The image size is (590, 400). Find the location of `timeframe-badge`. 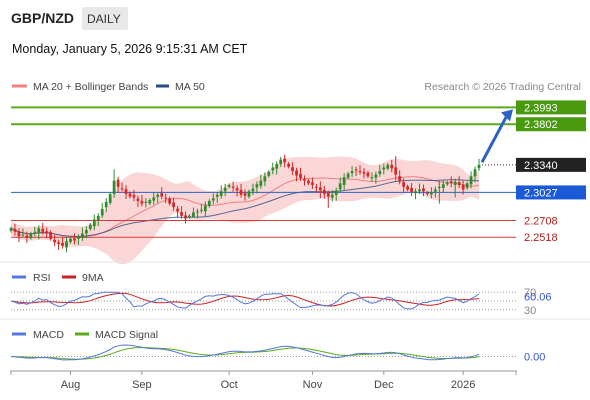

timeframe-badge is located at coordinates (105, 18).